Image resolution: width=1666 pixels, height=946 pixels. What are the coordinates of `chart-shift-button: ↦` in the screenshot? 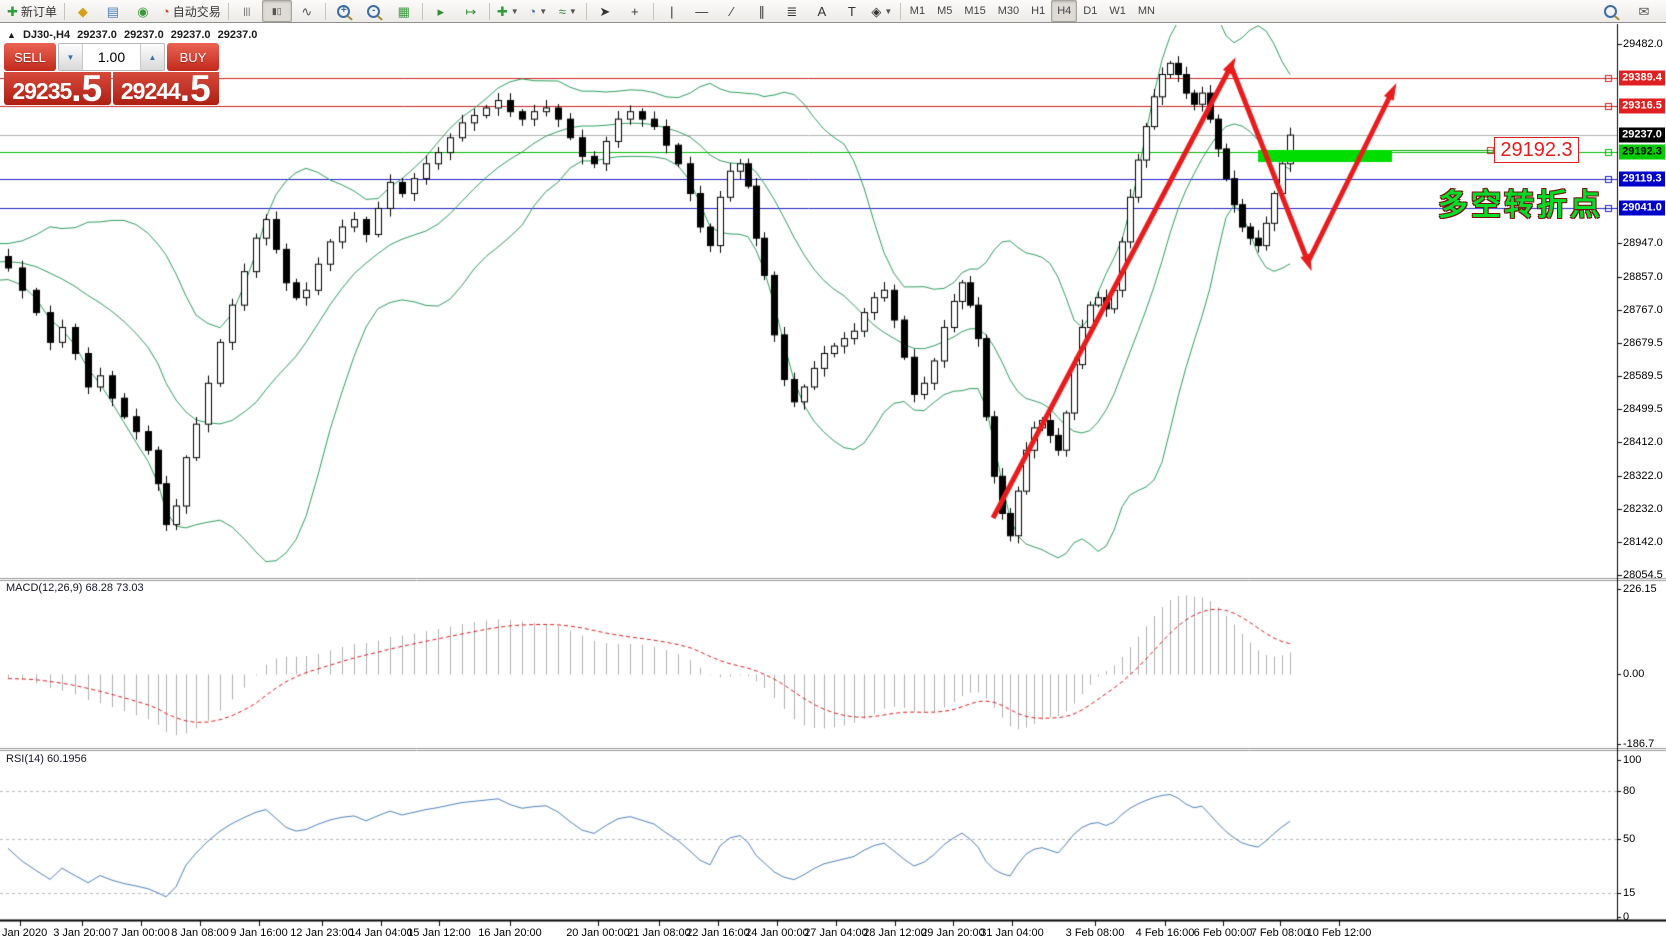 It's located at (471, 11).